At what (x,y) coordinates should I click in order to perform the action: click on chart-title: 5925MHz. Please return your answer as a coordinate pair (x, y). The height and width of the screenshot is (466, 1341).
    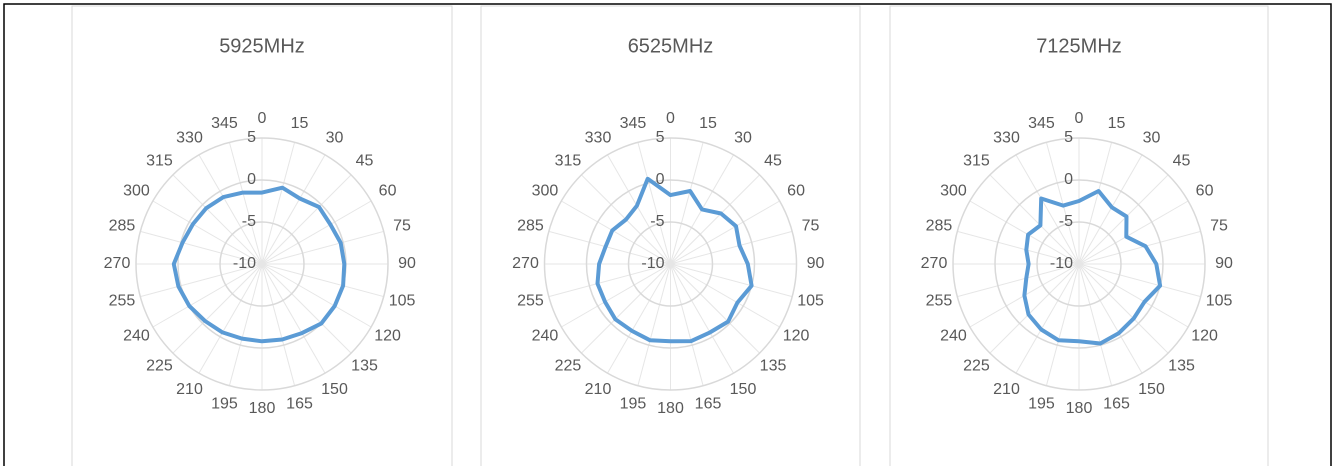
    Looking at the image, I should click on (262, 46).